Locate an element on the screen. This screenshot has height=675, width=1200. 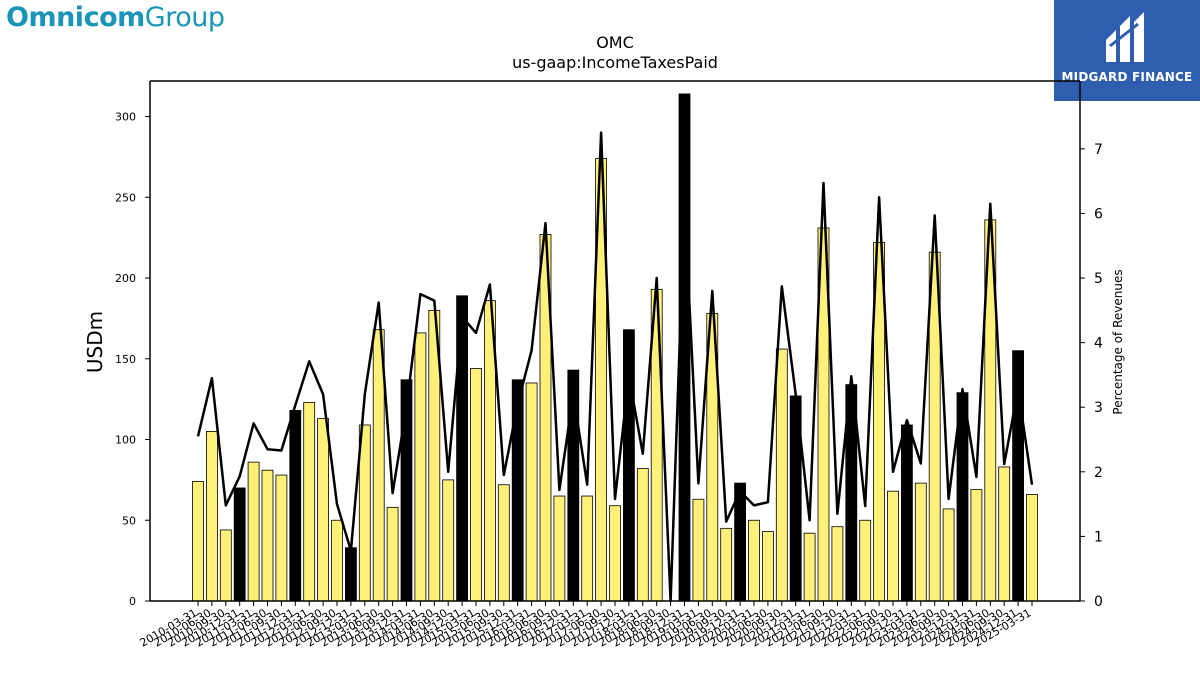
right-y-tick-label: 7 is located at coordinates (1098, 150).